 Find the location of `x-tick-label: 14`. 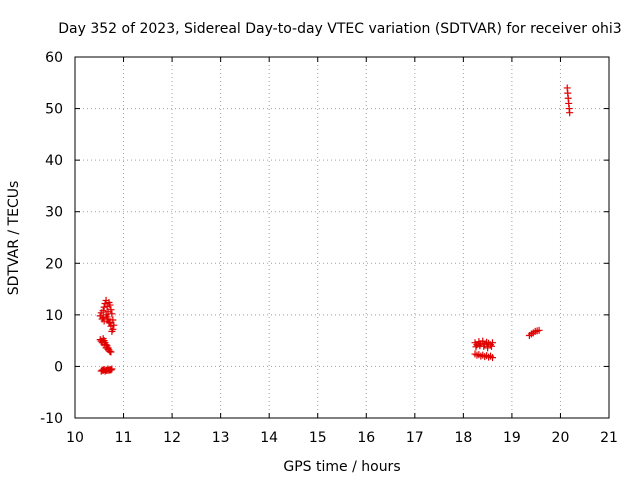

x-tick-label: 14 is located at coordinates (269, 438).